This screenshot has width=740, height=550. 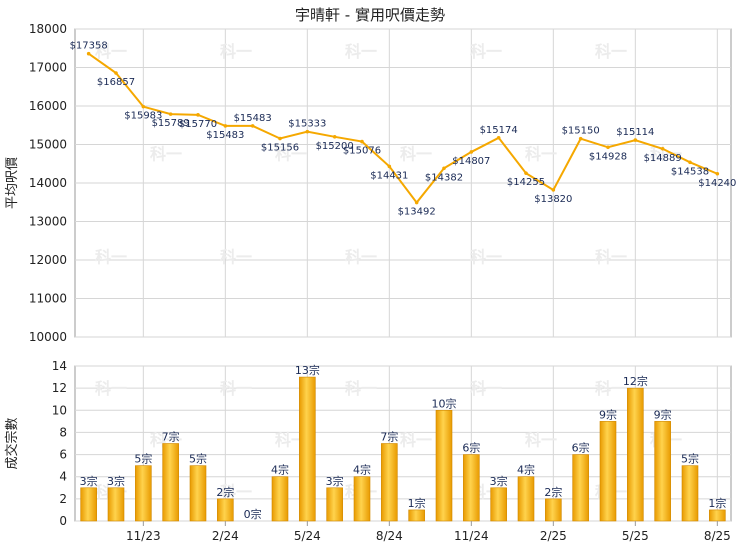 I want to click on price-y-axis-title: 平均呎價, so click(x=12, y=183).